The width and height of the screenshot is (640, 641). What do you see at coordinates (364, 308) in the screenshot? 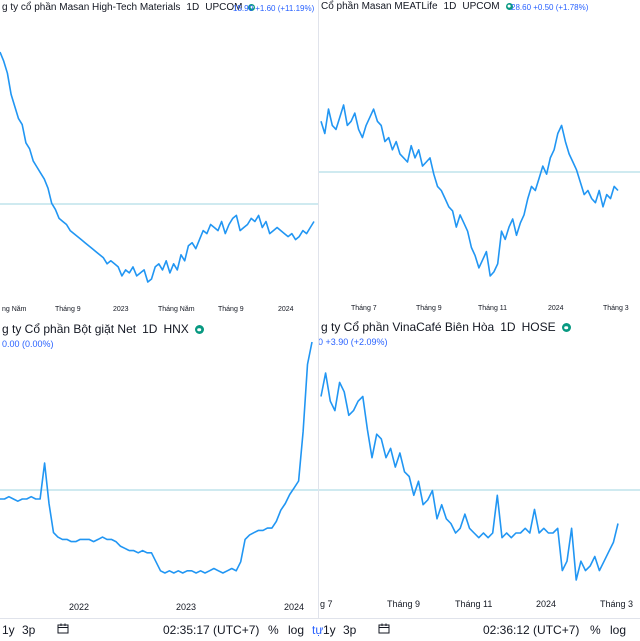
I see `x-tick-label: Tháng 7` at bounding box center [364, 308].